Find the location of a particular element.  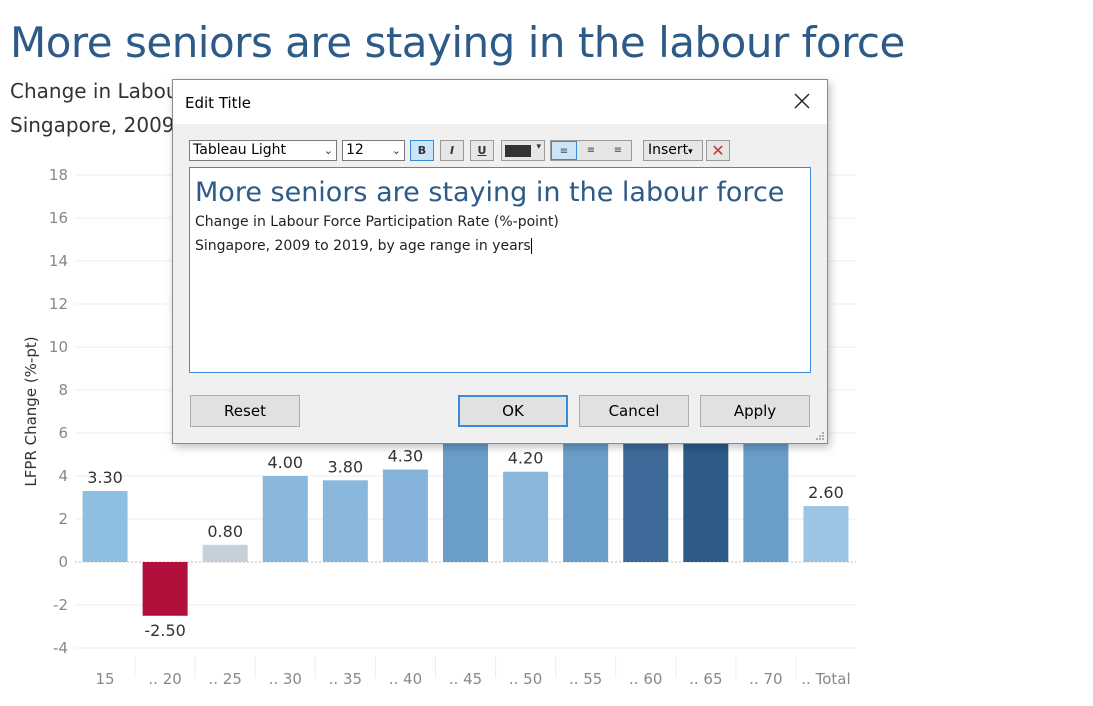

bold-button: B is located at coordinates (422, 150).